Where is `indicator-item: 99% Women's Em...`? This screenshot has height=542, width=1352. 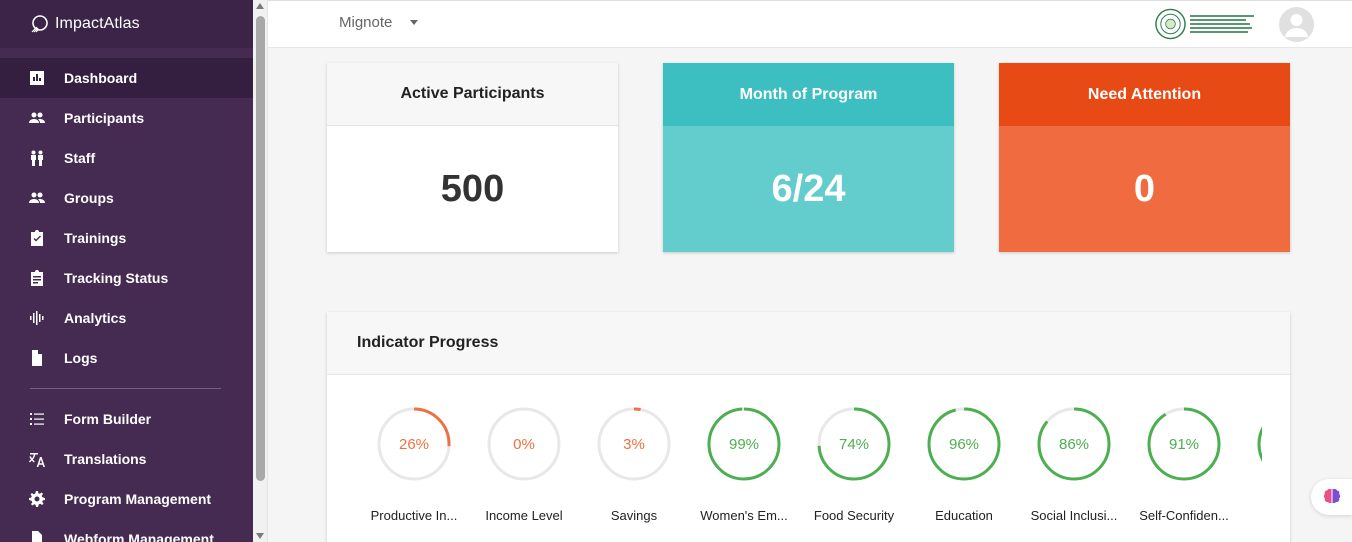 indicator-item: 99% Women's Em... is located at coordinates (744, 464).